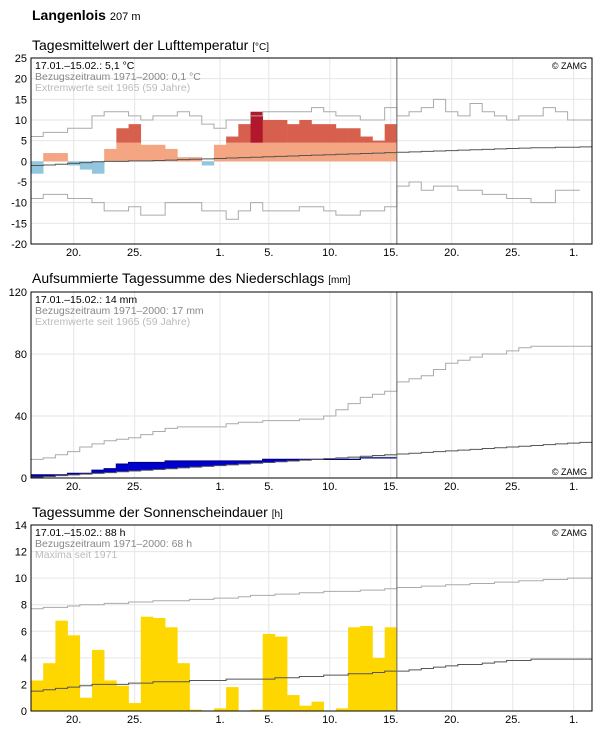 The width and height of the screenshot is (596, 729). Describe the element at coordinates (113, 544) in the screenshot. I see `sunshine-legend-line: Bezugszeitraum 1971–2000: 68 h` at that location.